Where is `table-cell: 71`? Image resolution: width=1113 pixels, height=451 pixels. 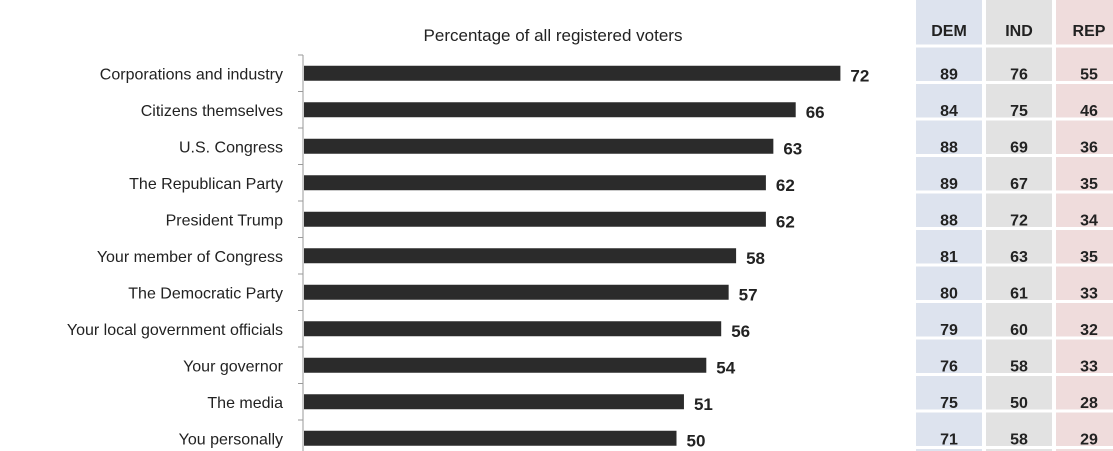 table-cell: 71 is located at coordinates (949, 439).